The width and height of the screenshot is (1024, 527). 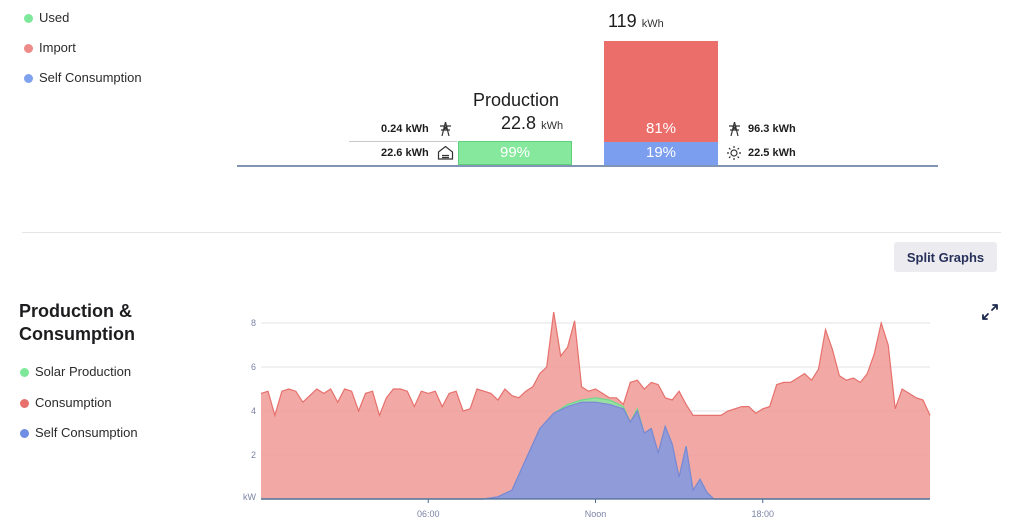 What do you see at coordinates (652, 24) in the screenshot?
I see `consumption-unit: kWh` at bounding box center [652, 24].